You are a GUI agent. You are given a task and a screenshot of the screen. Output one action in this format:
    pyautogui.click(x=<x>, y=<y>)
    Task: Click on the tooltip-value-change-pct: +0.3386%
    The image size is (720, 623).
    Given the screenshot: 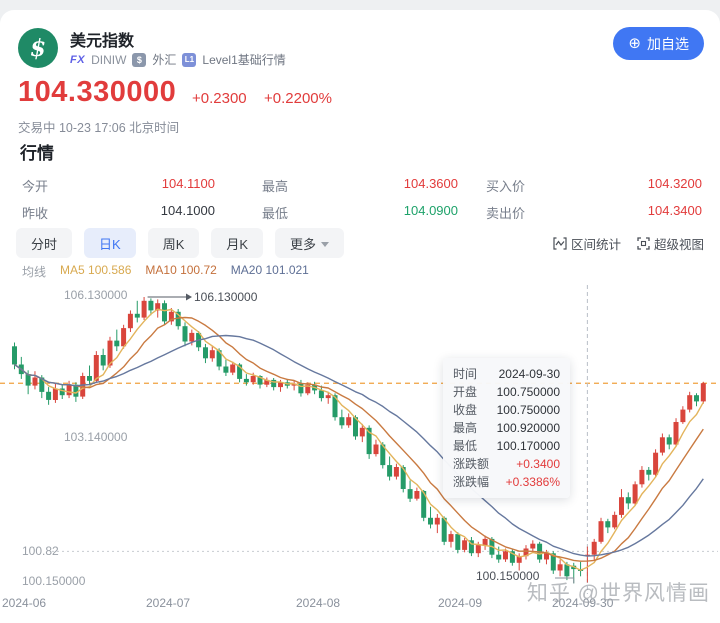 What is the action you would take?
    pyautogui.click(x=532, y=482)
    